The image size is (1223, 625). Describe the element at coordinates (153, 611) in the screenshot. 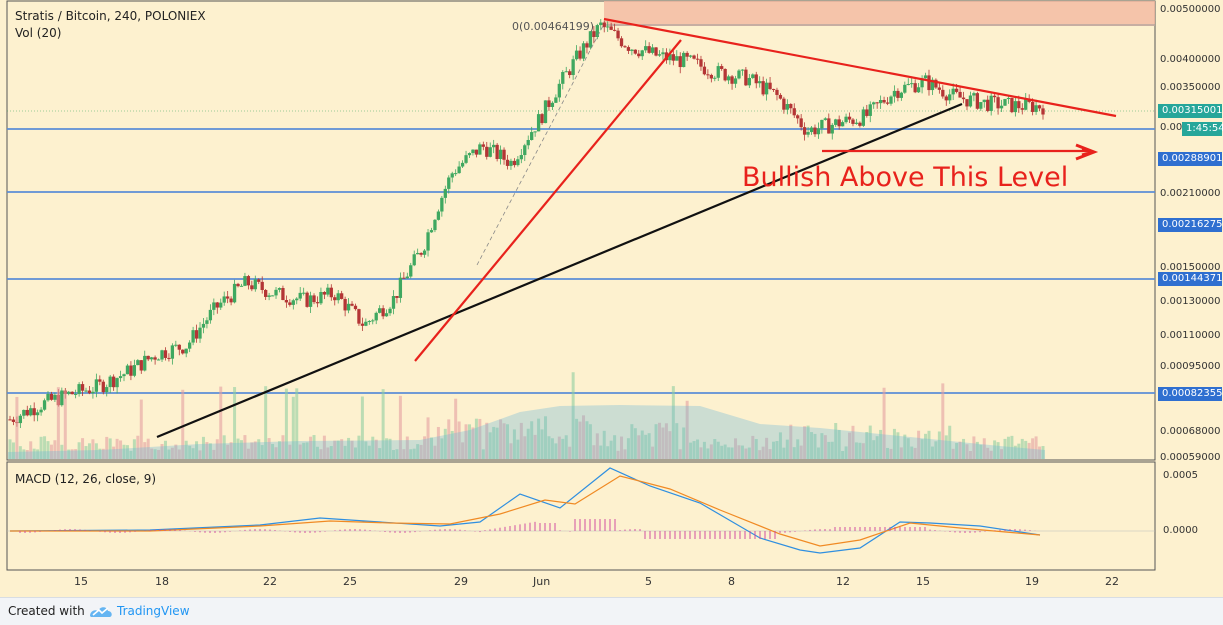

I see `tradingview-brand-link: TradingView` at that location.